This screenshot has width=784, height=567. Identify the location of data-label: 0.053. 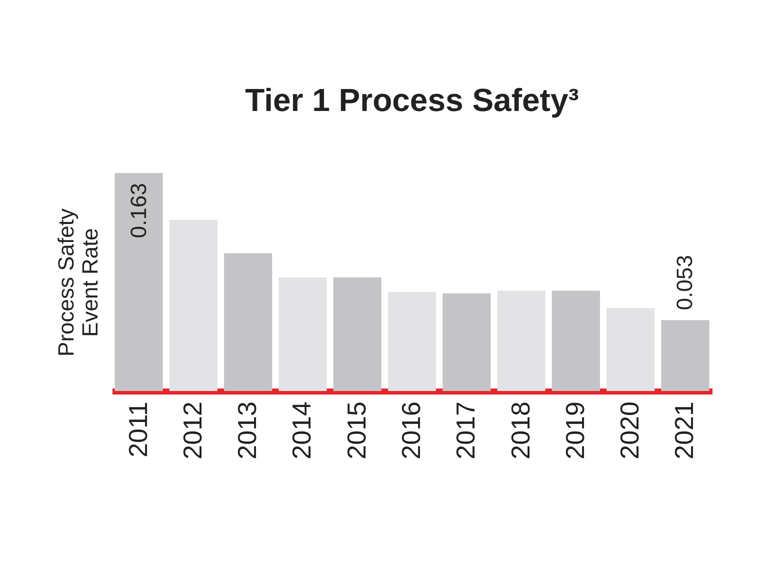
(685, 282).